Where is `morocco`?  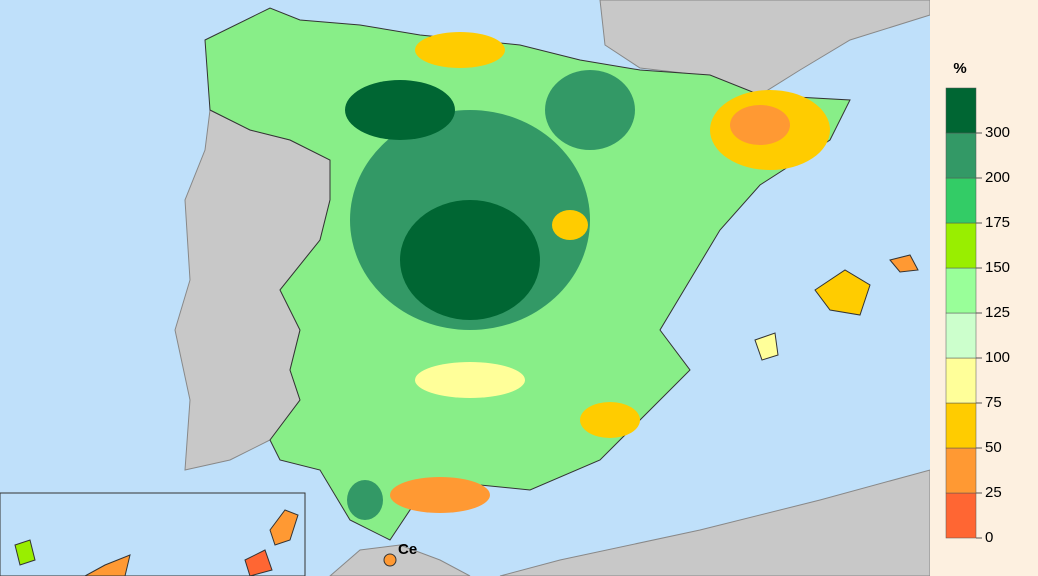
morocco is located at coordinates (400, 560).